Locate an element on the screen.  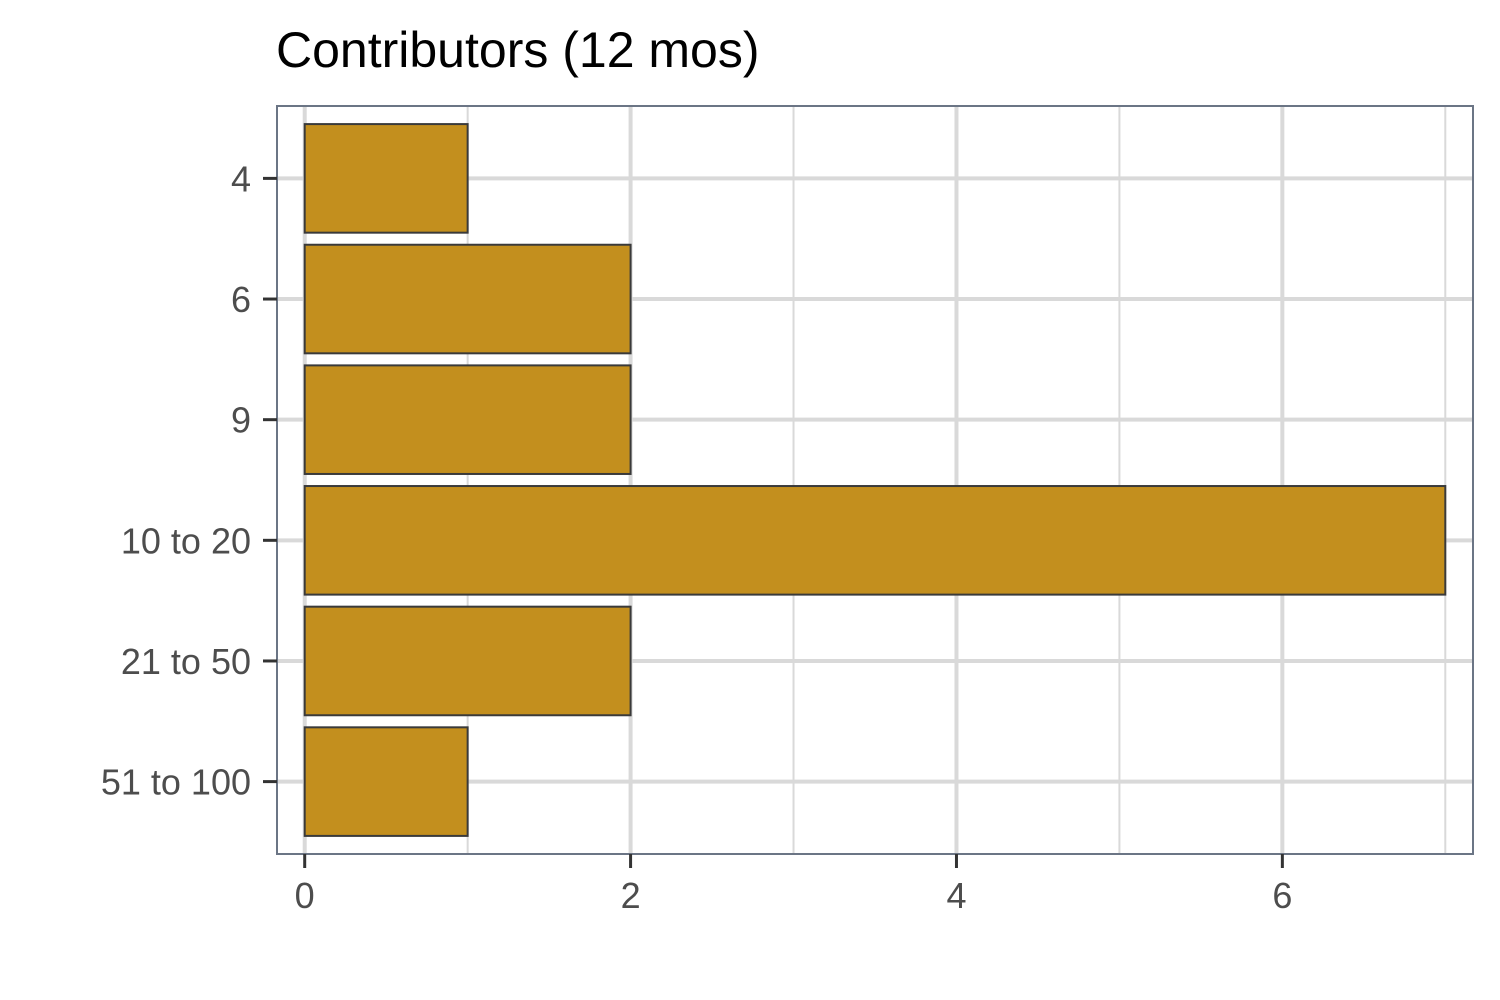
y-tick-label: 6 is located at coordinates (241, 299).